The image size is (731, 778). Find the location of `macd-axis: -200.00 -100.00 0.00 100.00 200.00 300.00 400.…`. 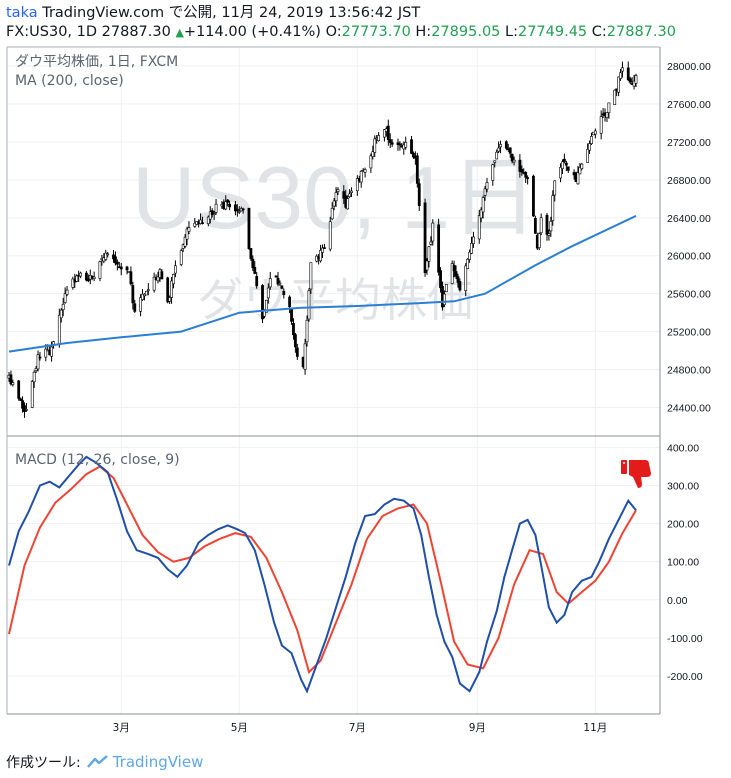

macd-axis: -200.00 -100.00 0.00 100.00 200.00 300.00 400.… is located at coordinates (685, 562).